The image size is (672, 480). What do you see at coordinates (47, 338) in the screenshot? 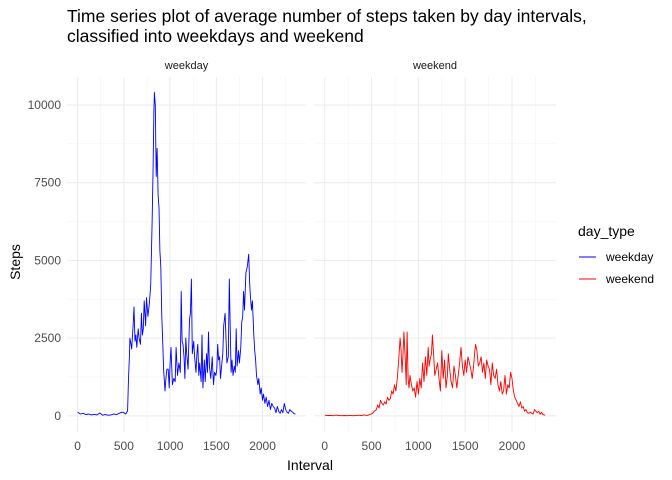
I see `y-tick-label: 2500` at bounding box center [47, 338].